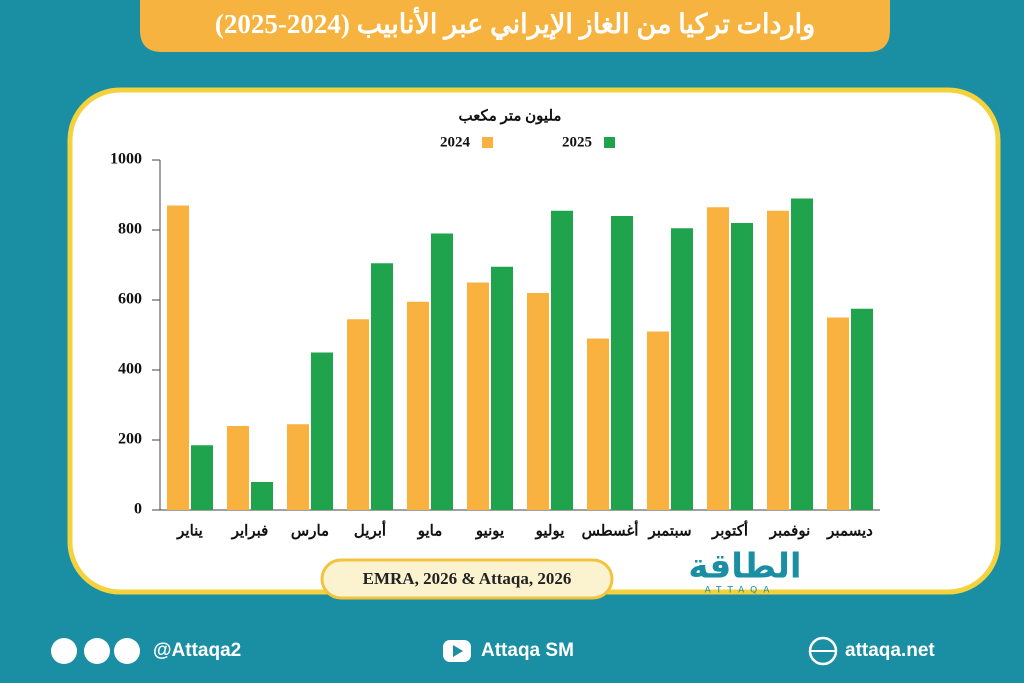 The height and width of the screenshot is (683, 1024). I want to click on x-tick-label: ديسمبر, so click(849, 531).